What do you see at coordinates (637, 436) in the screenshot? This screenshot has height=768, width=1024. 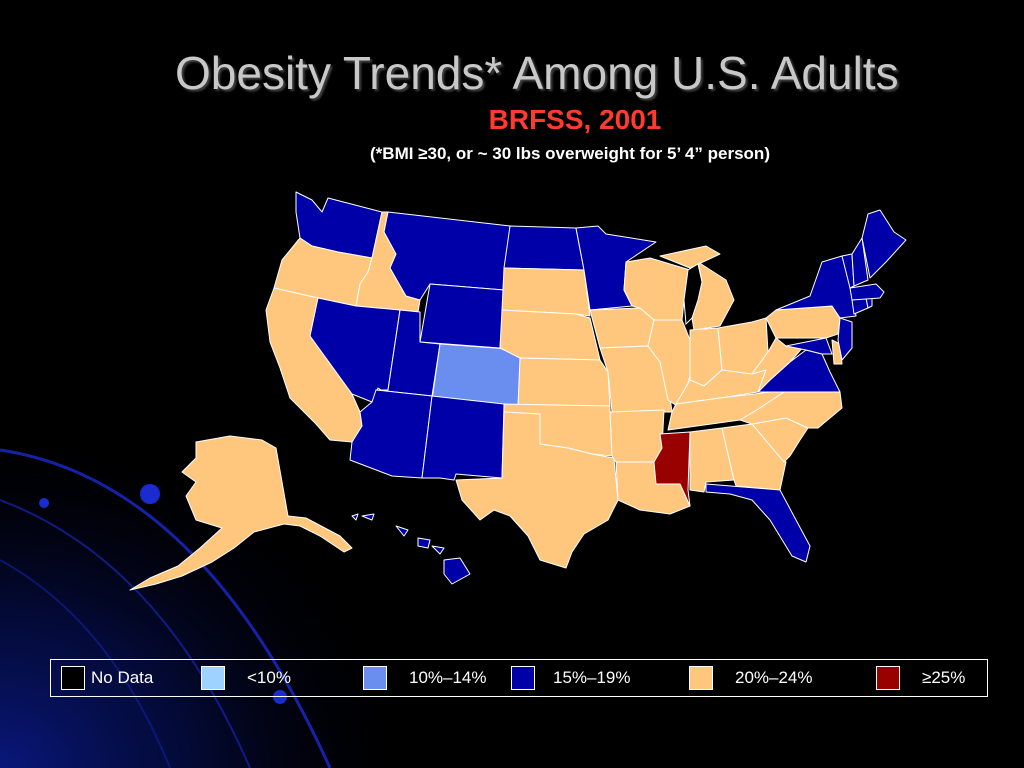 I see `state-arkansas` at bounding box center [637, 436].